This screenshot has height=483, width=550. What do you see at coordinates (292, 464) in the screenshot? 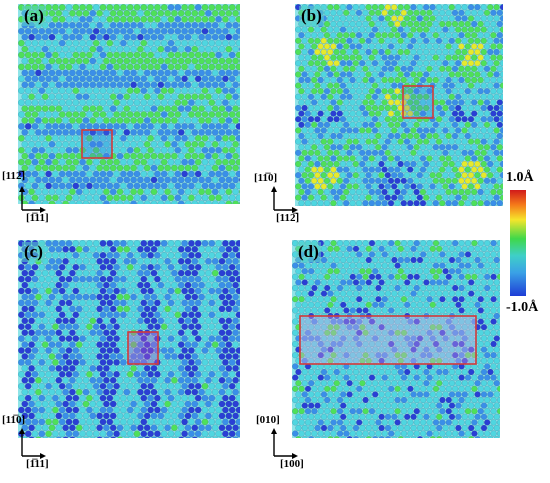
I see `axes-d-horizontal-label: [100]` at bounding box center [292, 464].